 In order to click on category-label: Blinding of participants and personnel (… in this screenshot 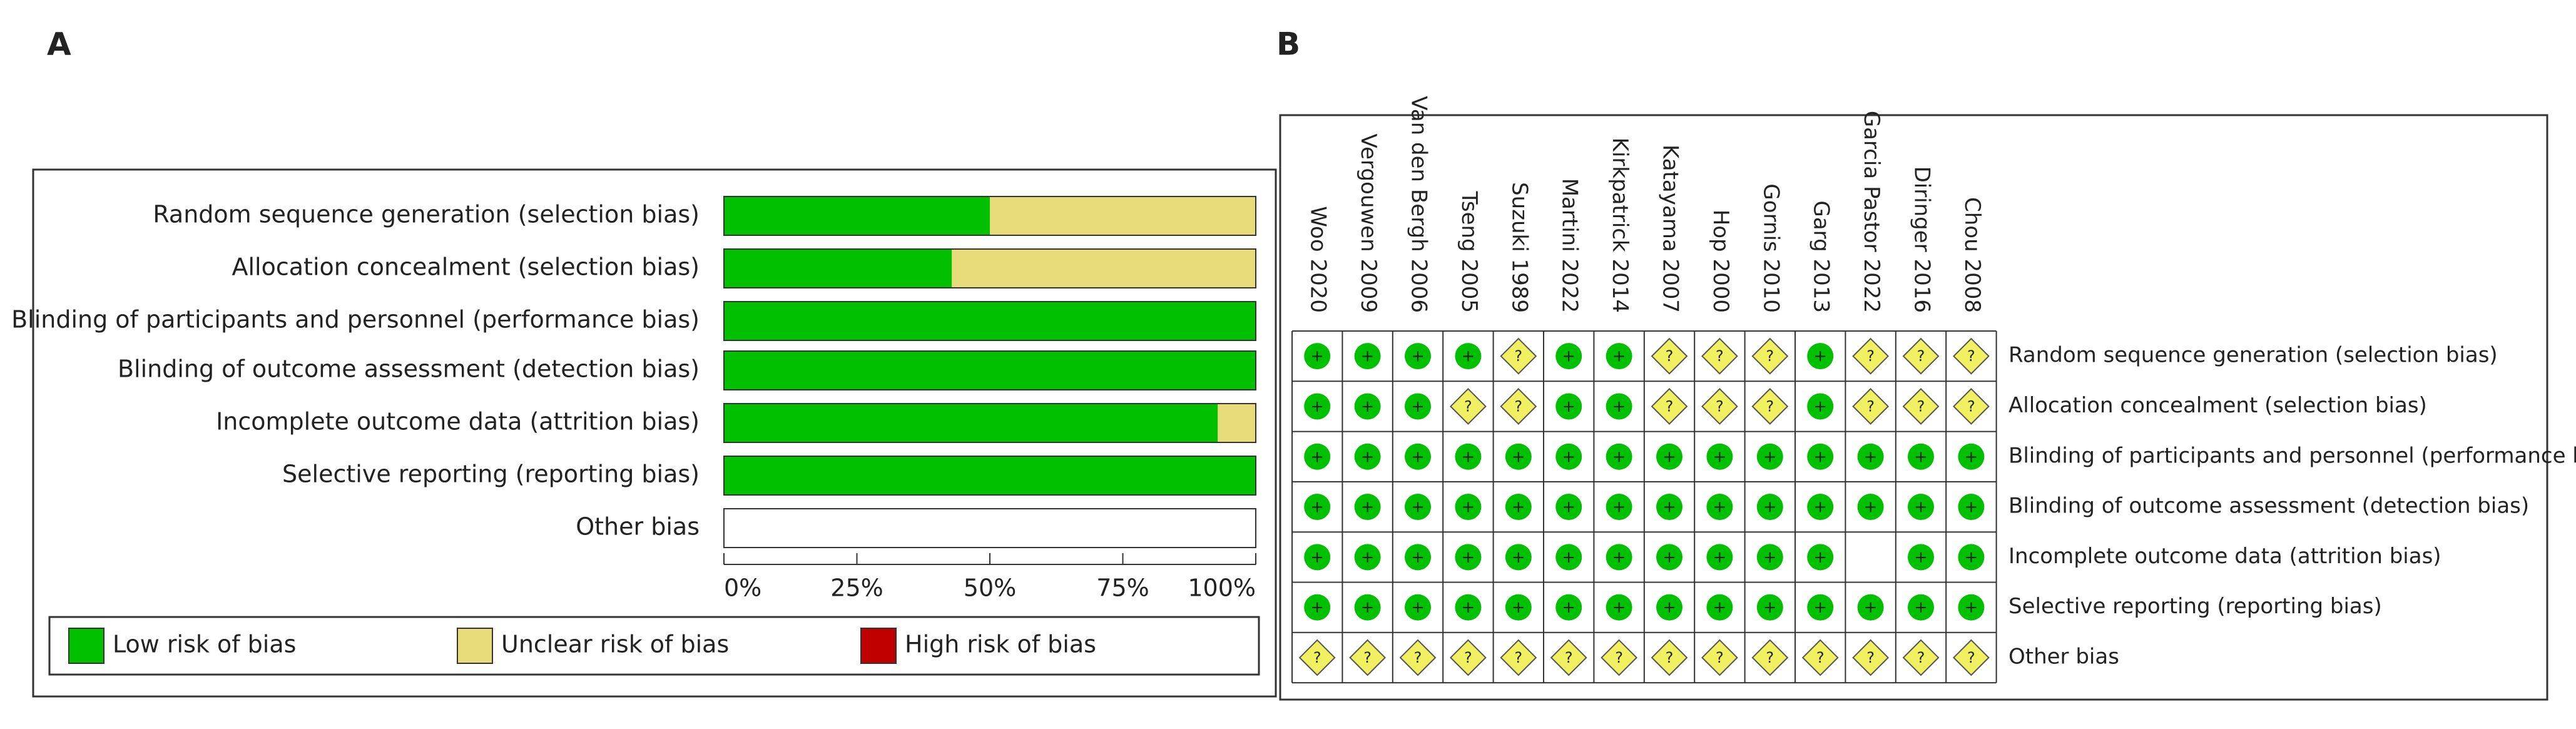, I will do `click(355, 320)`.